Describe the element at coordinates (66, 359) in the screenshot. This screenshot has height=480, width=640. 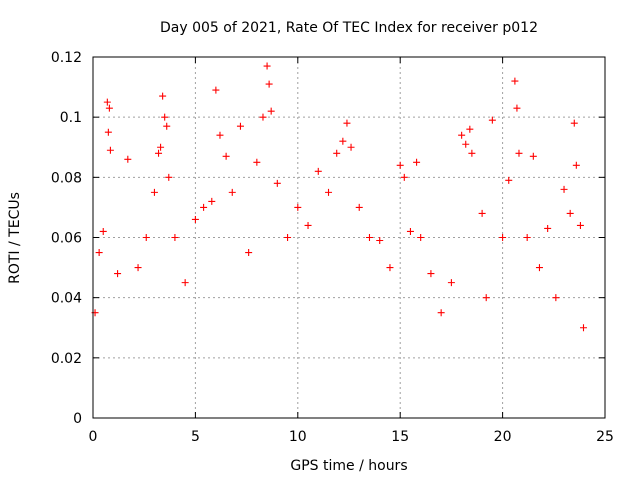
I see `y-tick-label: 0.02` at that location.